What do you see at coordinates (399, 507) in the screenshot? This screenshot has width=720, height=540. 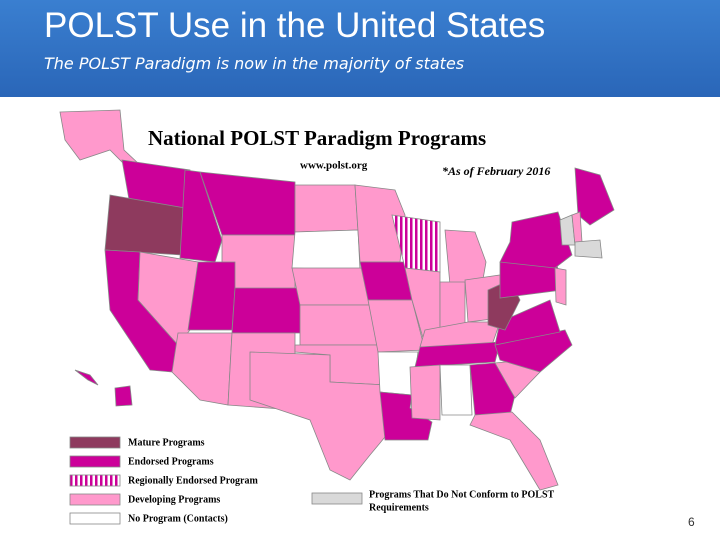 I see `legend-label: Requirements` at bounding box center [399, 507].